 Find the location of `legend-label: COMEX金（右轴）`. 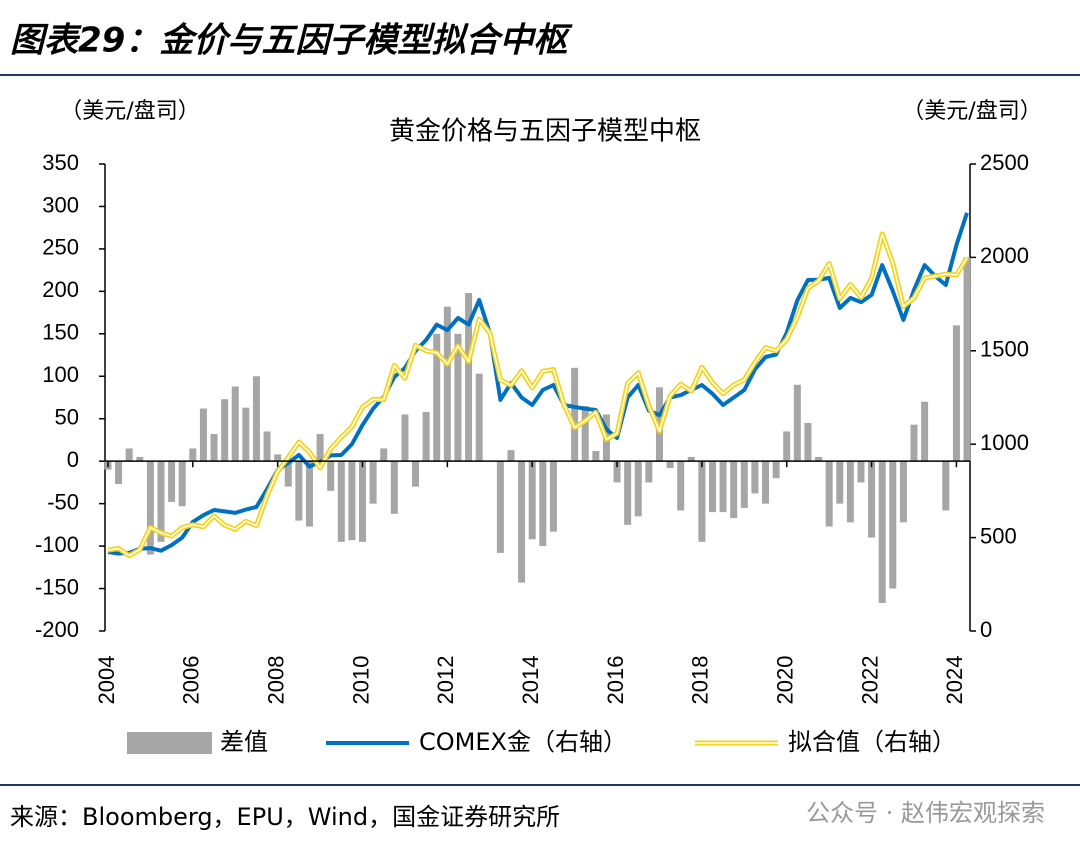

legend-label: COMEX金（右轴） is located at coordinates (523, 742).